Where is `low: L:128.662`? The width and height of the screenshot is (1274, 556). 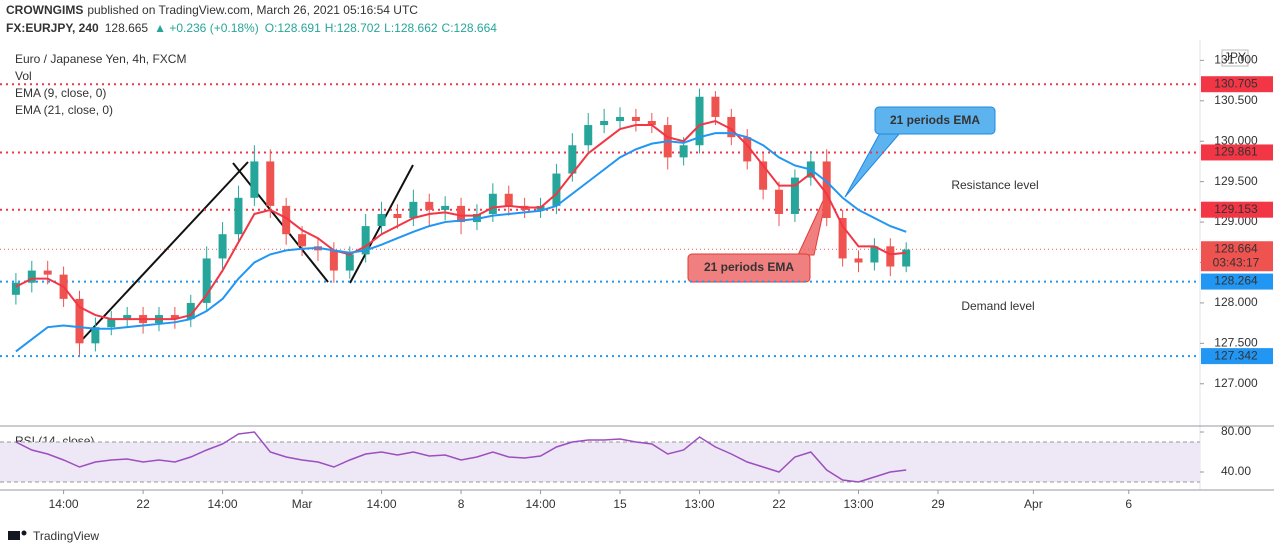 low: L:128.662 is located at coordinates (411, 28).